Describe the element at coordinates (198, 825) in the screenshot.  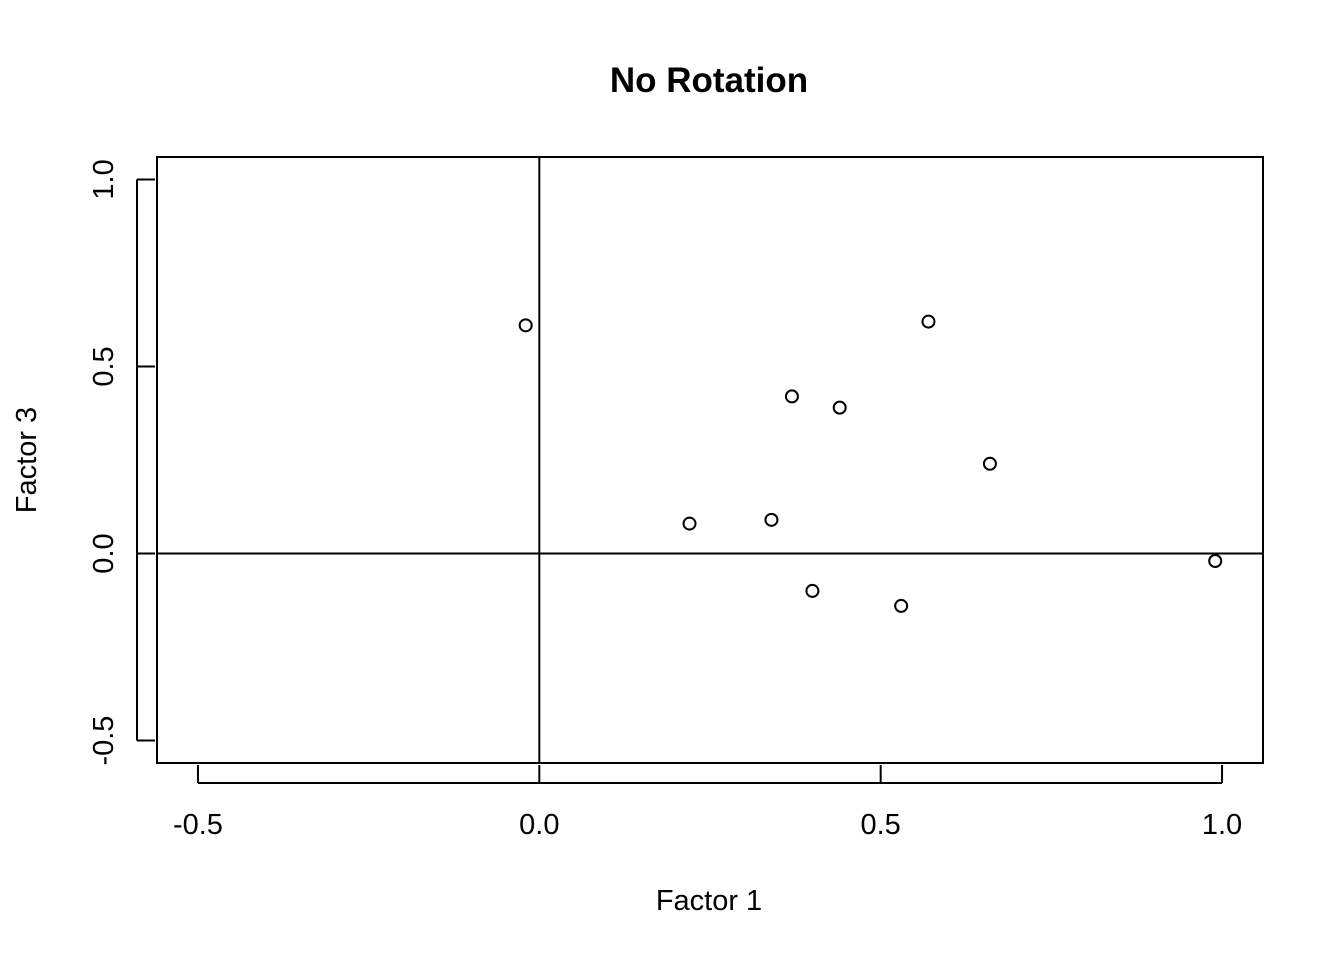
I see `x-tick-label: -0.5` at that location.